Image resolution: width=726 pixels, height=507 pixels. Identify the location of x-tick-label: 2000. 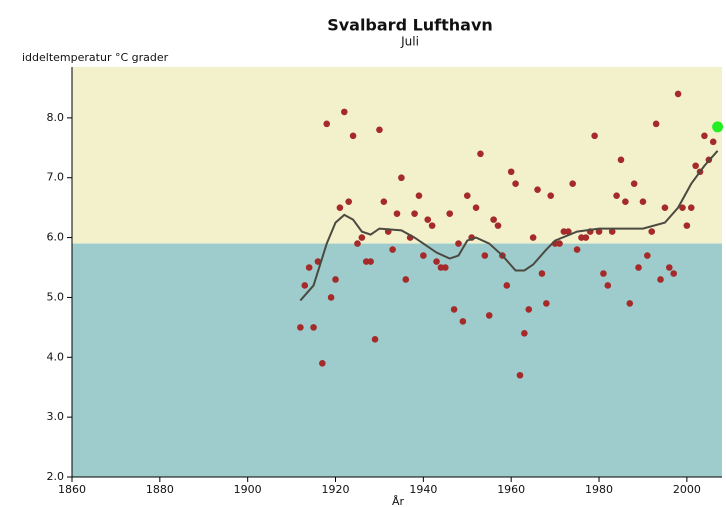
(687, 489).